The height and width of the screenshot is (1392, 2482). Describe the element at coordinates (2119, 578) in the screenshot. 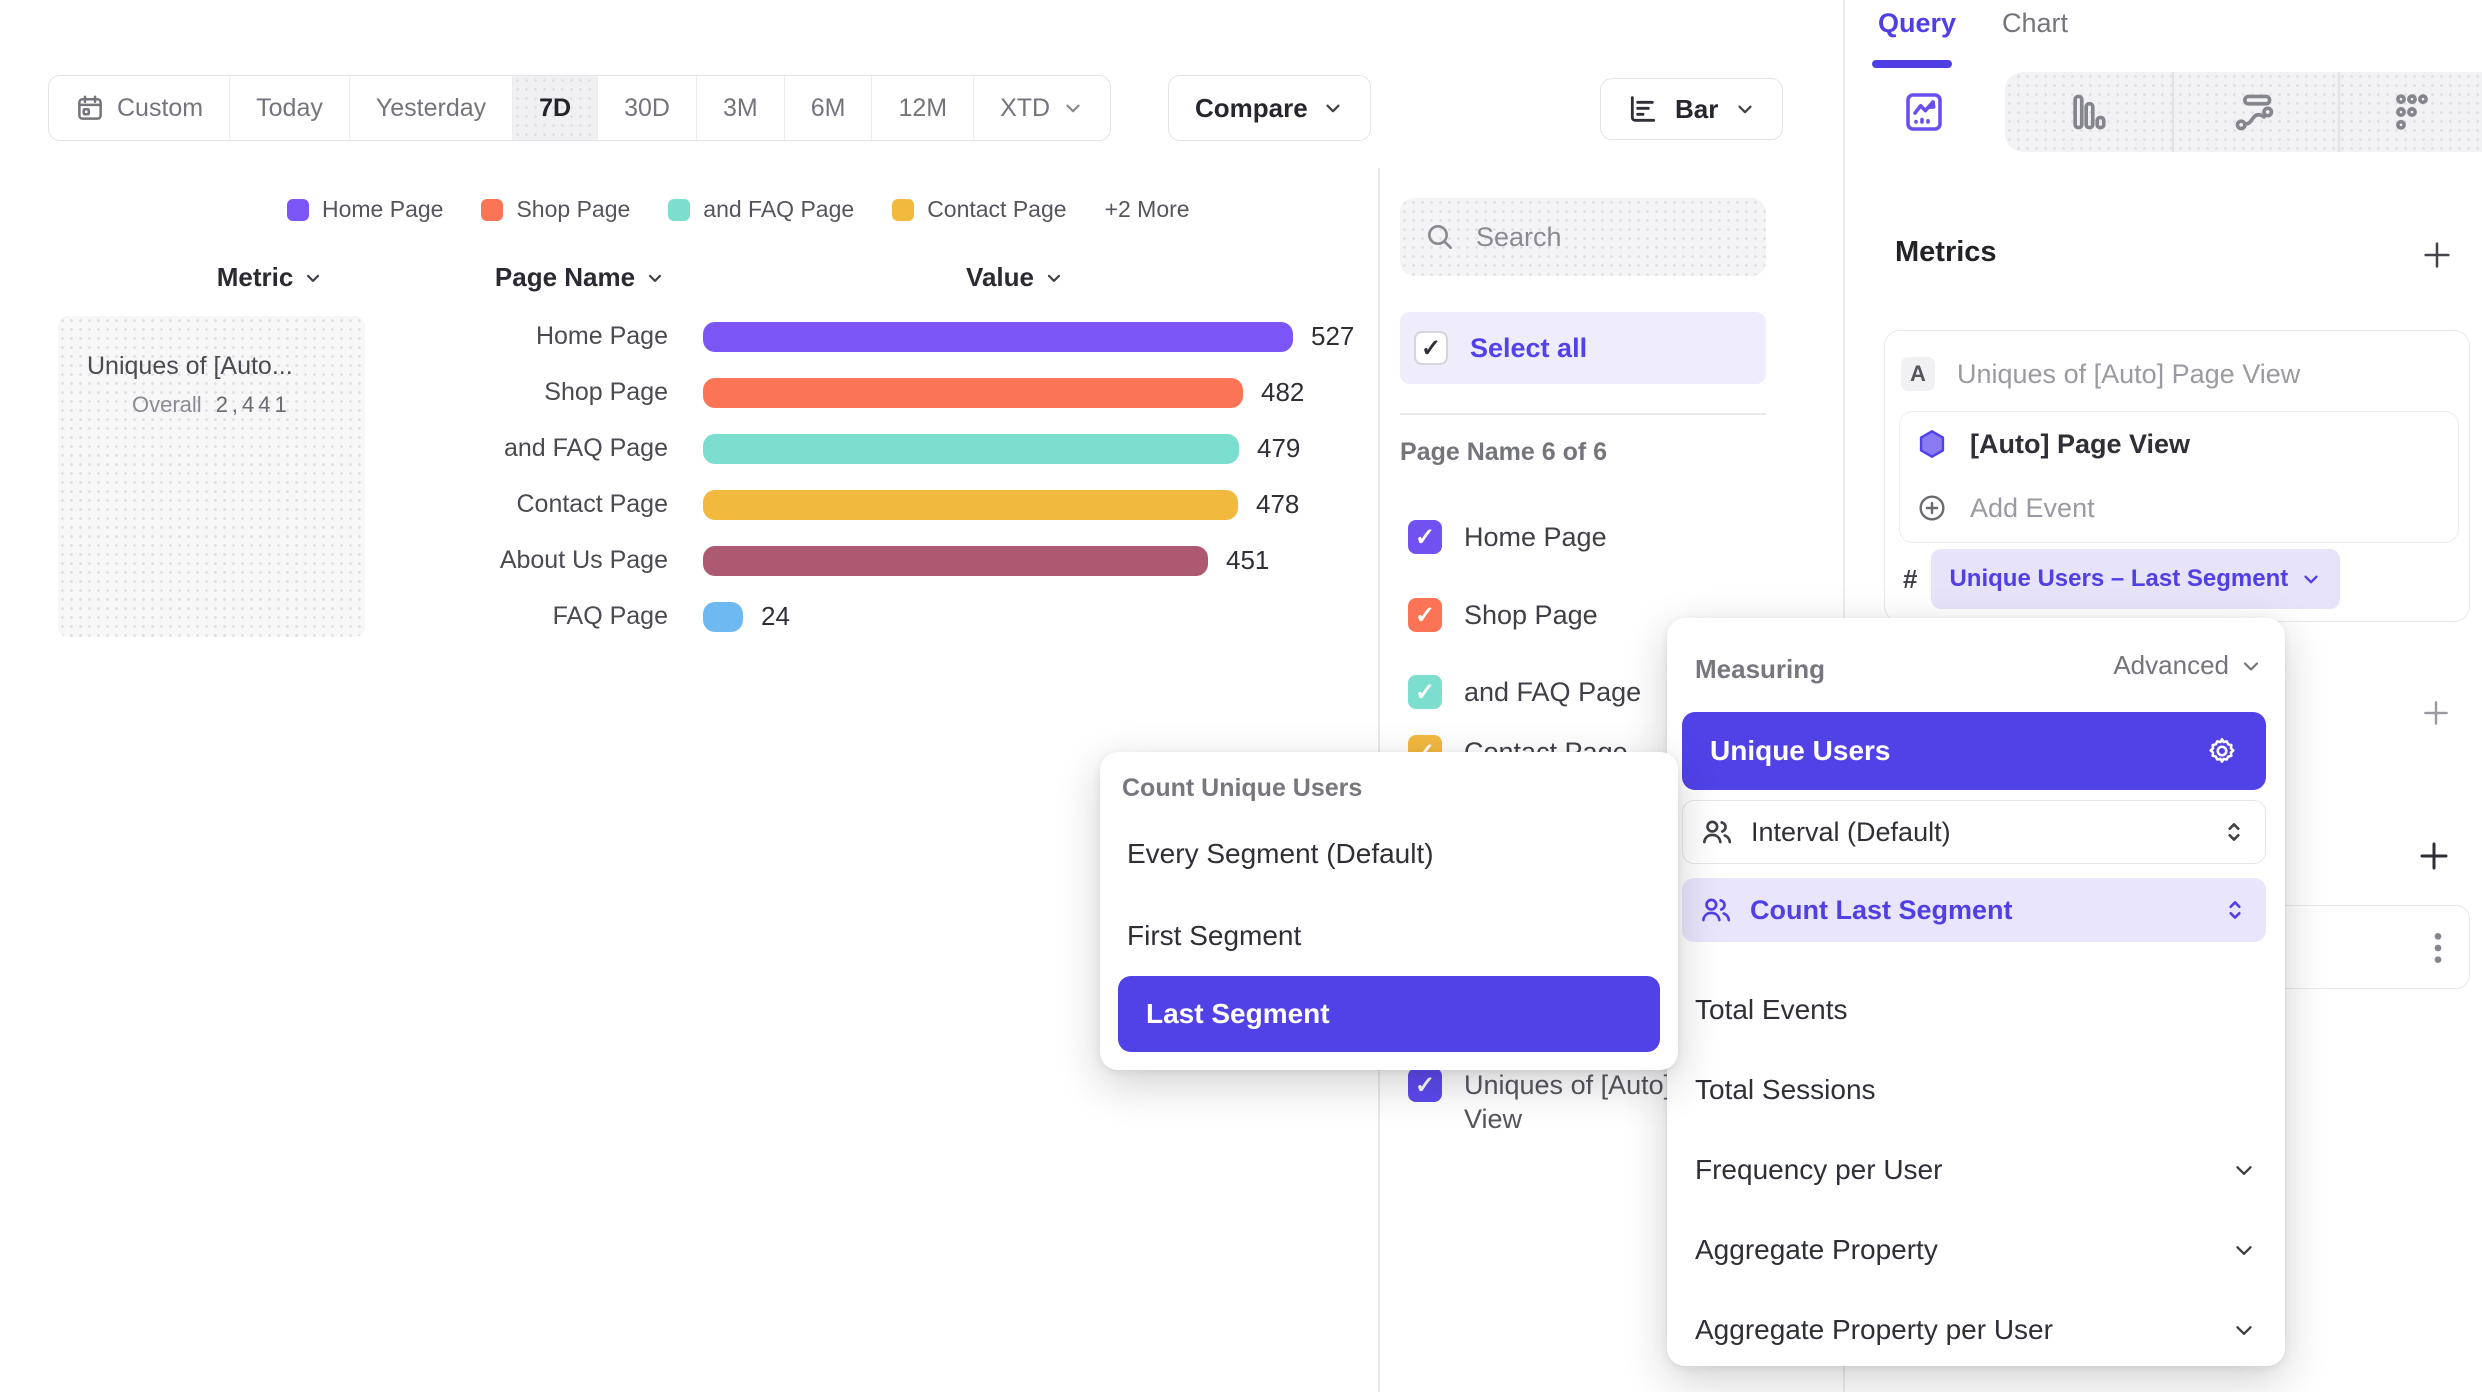

I see `aggregation-pill-label: Unique Users – Last Segment` at that location.